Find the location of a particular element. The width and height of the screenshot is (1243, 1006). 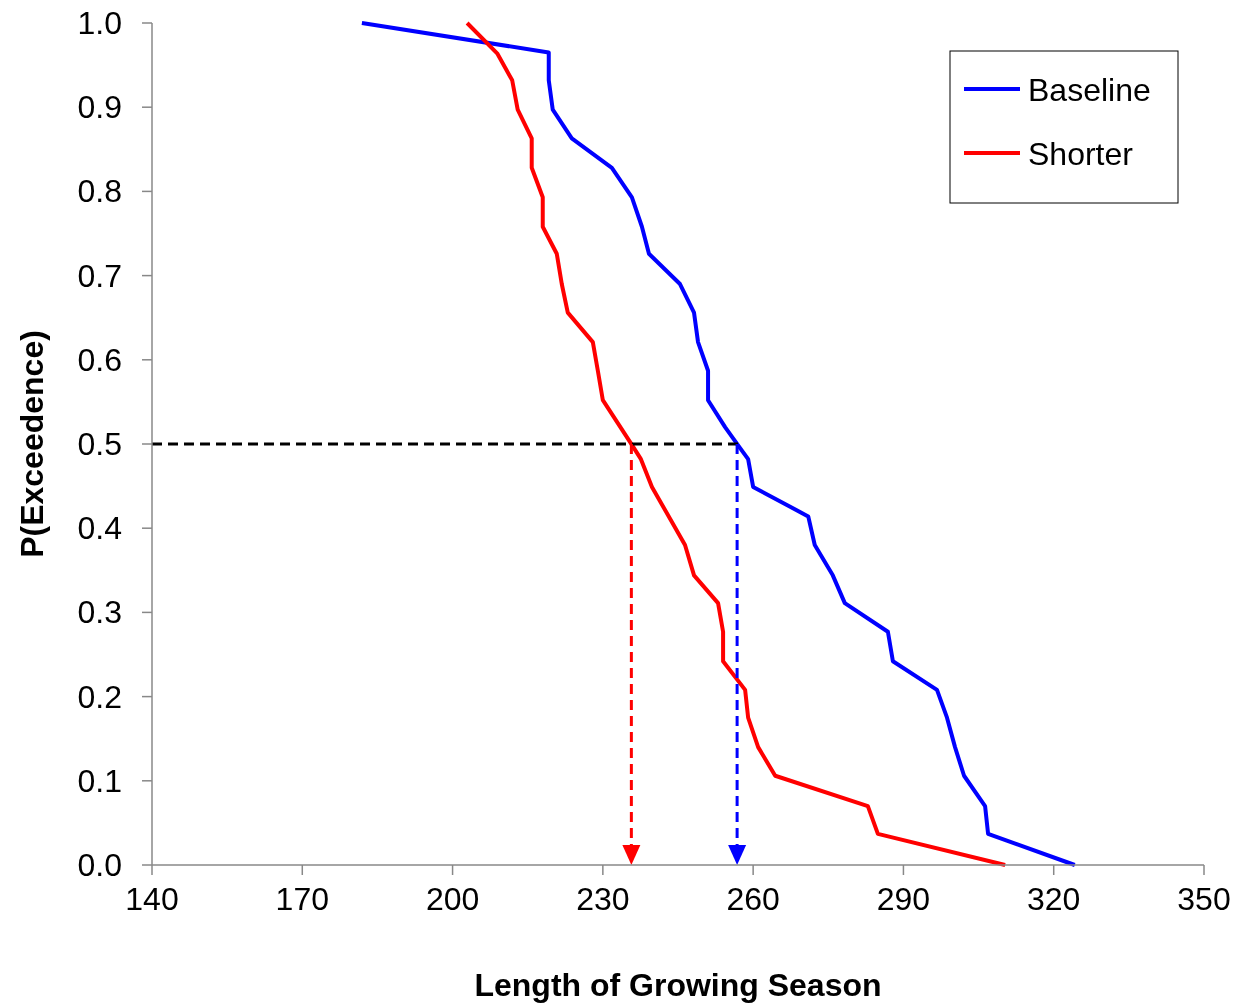

x-tick-label: 290 is located at coordinates (903, 899).